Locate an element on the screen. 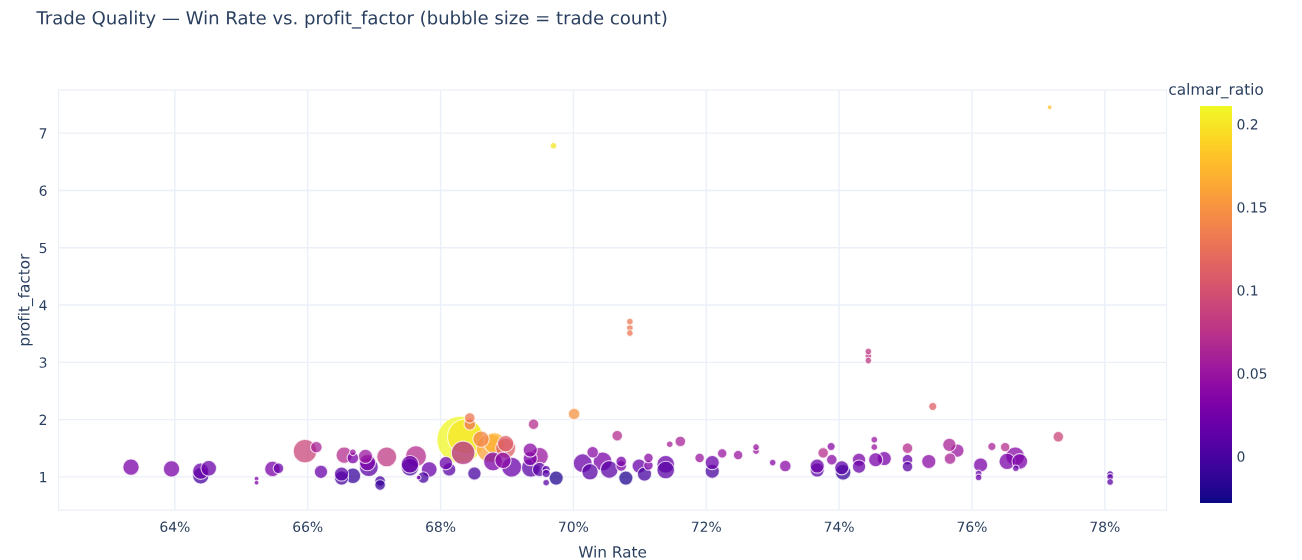 The height and width of the screenshot is (560, 1302). x-tick-label: 70% is located at coordinates (574, 527).